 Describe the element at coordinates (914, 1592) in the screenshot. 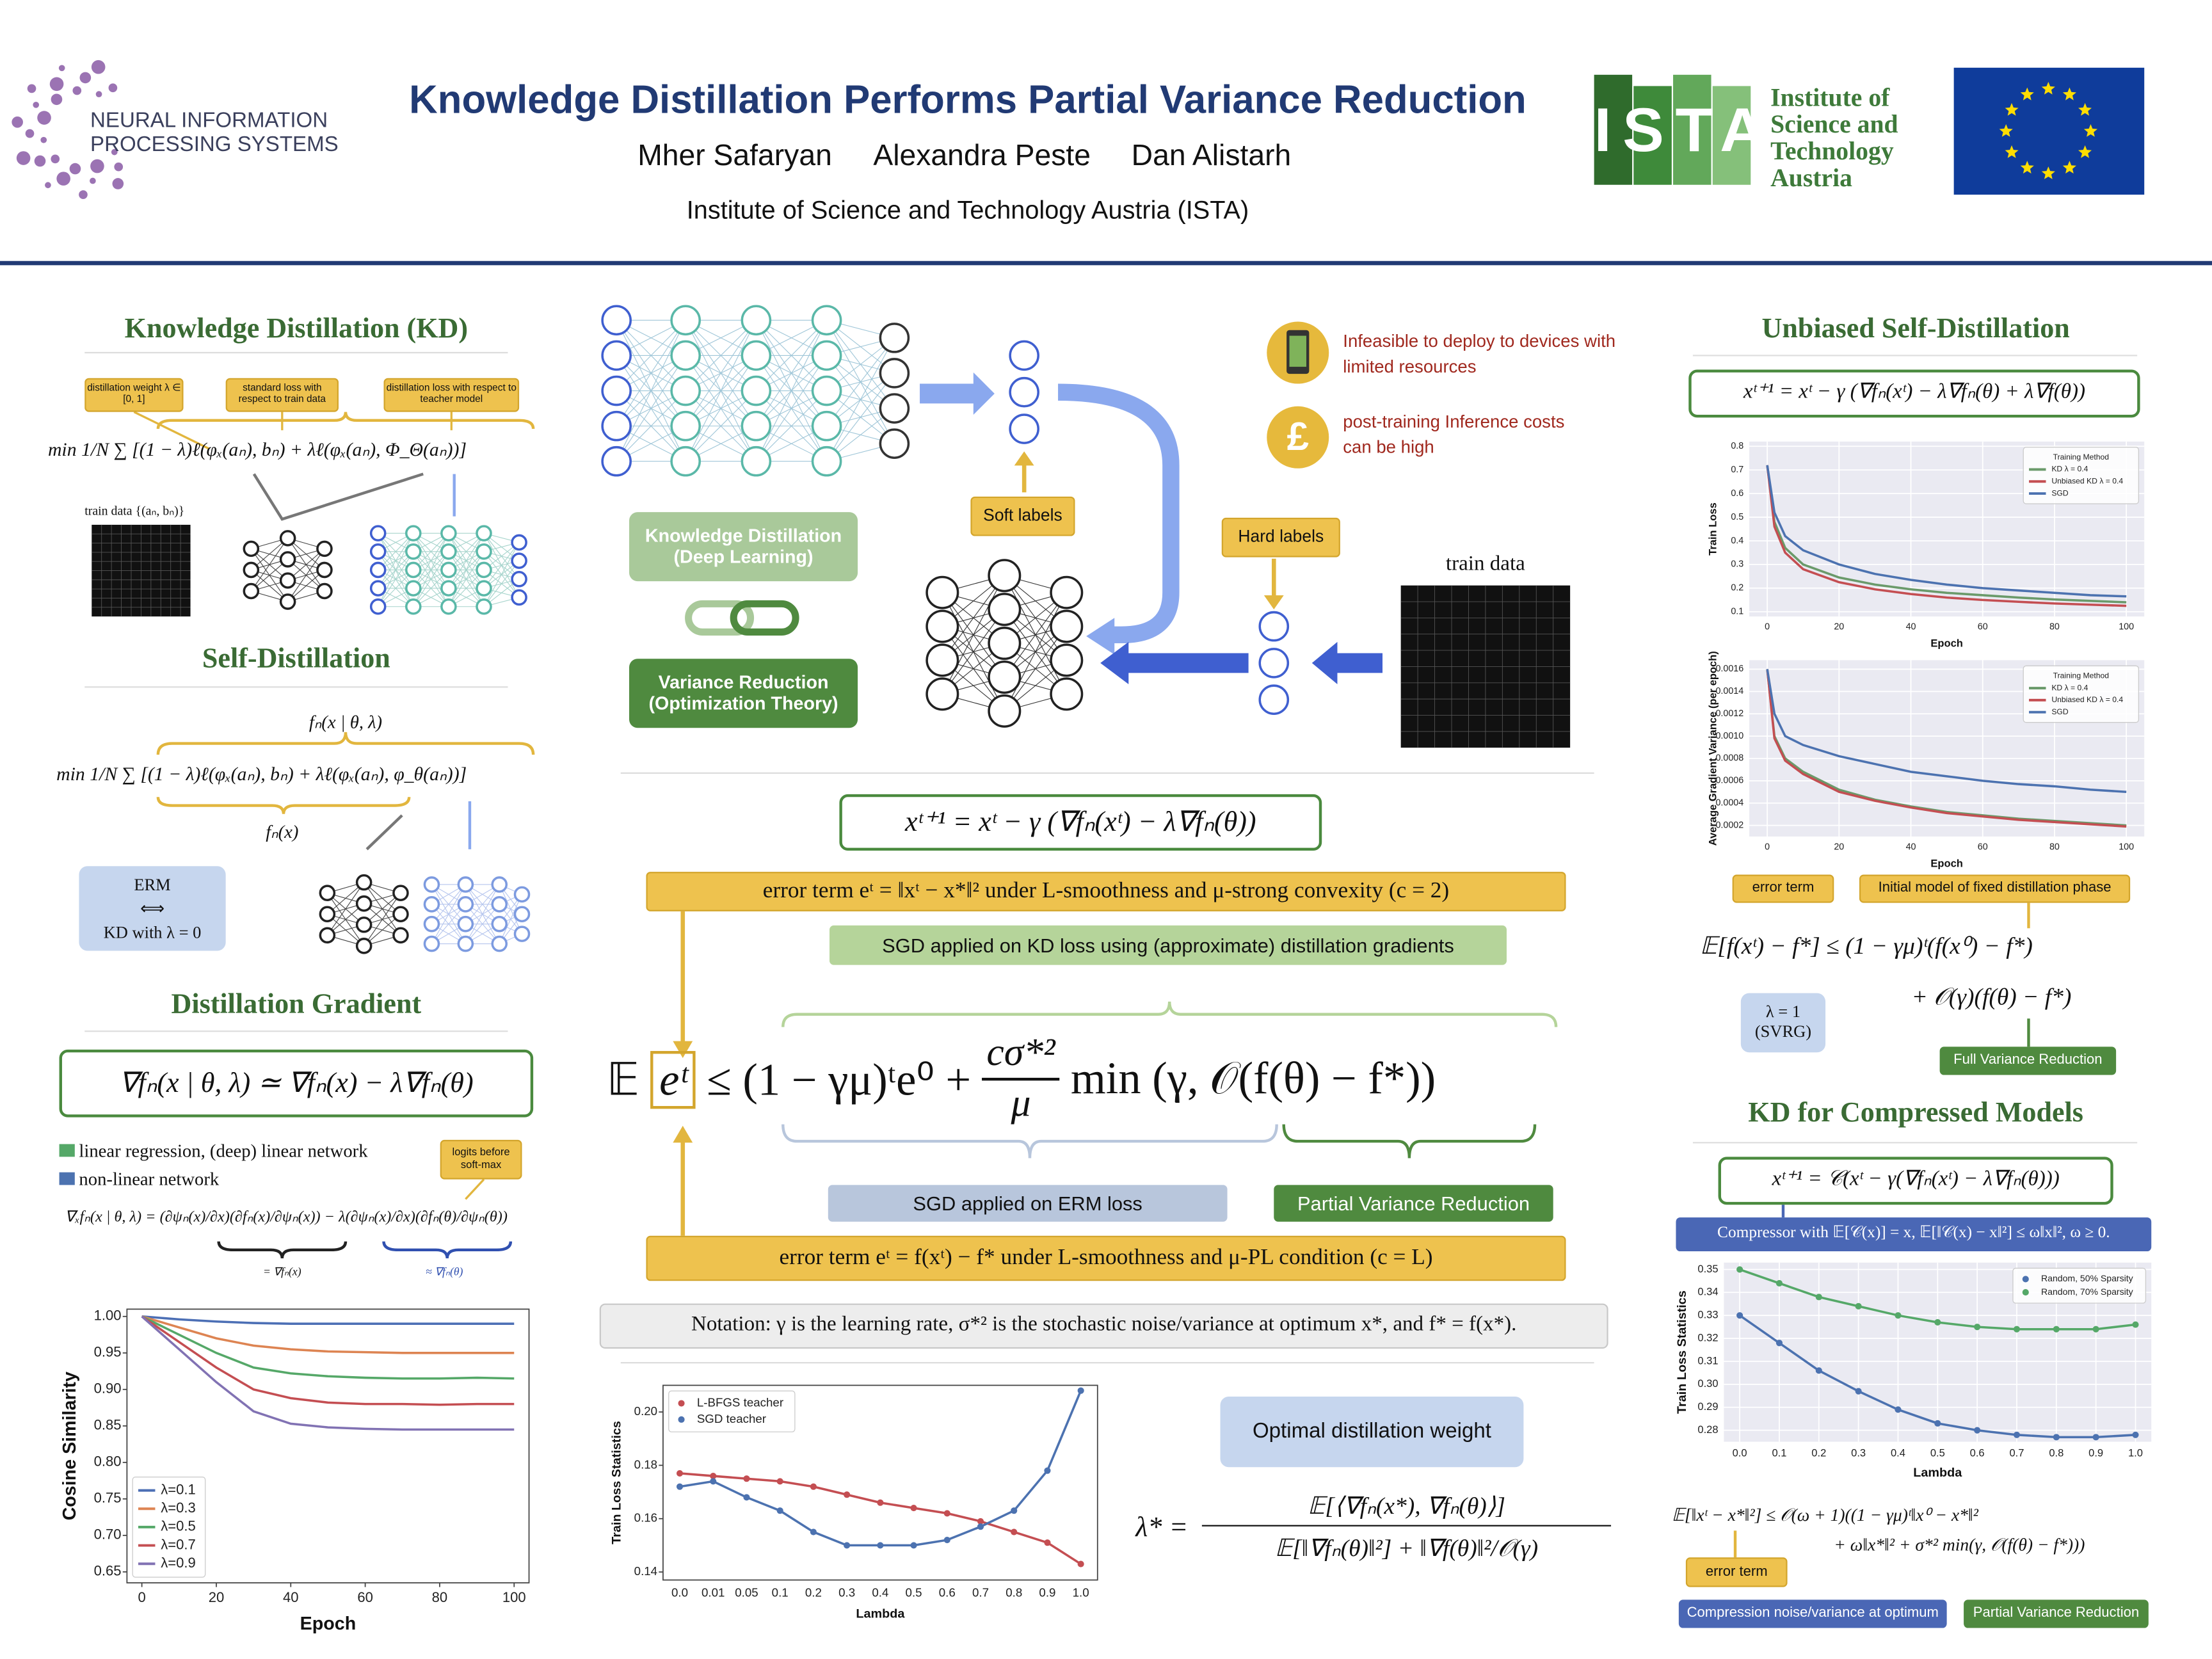

I see `x-tick-label: 0.5` at that location.